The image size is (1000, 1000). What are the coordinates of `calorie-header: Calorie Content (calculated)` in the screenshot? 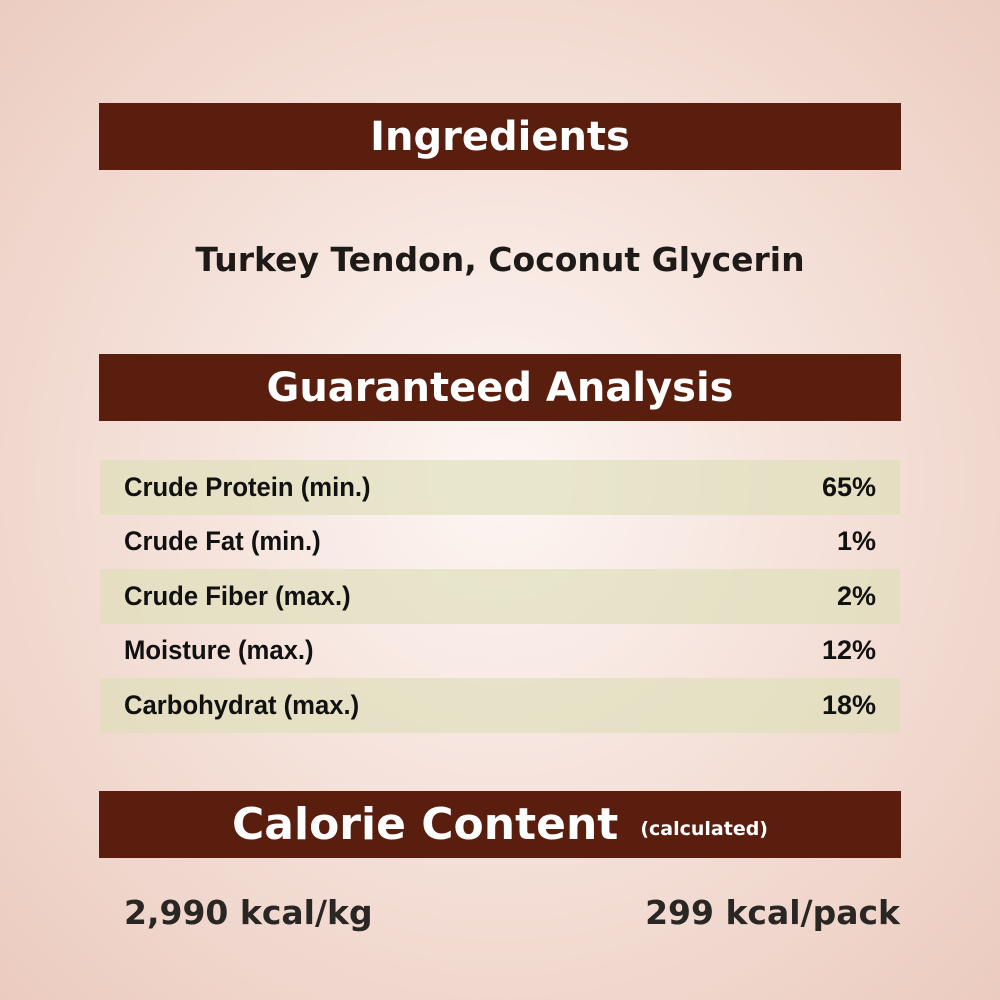 It's located at (500, 824).